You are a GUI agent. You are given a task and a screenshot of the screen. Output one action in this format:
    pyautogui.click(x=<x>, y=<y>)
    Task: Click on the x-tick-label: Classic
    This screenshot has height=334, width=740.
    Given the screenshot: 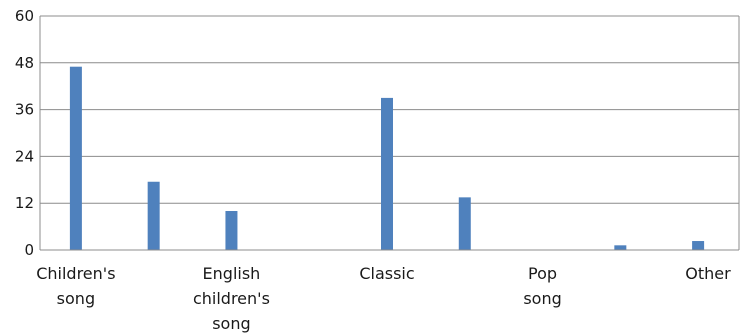 What is the action you would take?
    pyautogui.click(x=386, y=273)
    